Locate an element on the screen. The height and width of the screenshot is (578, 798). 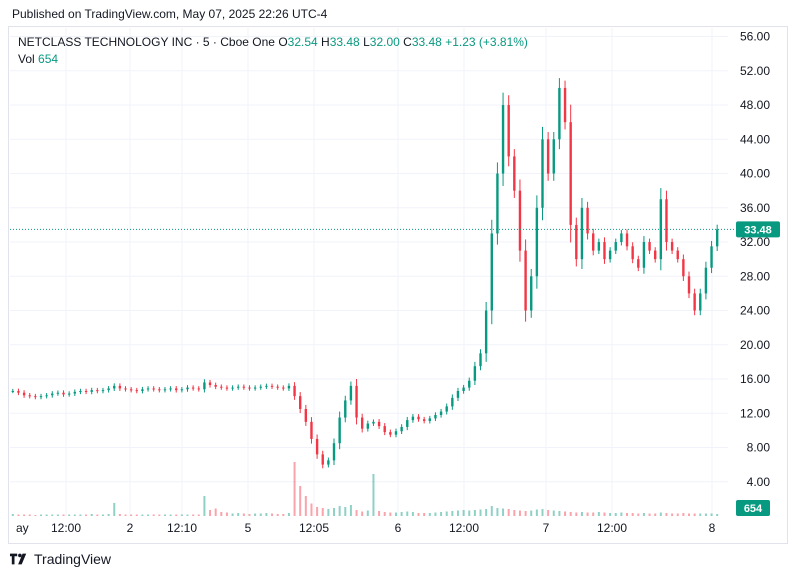
footer-brand: TradingView is located at coordinates (60, 559).